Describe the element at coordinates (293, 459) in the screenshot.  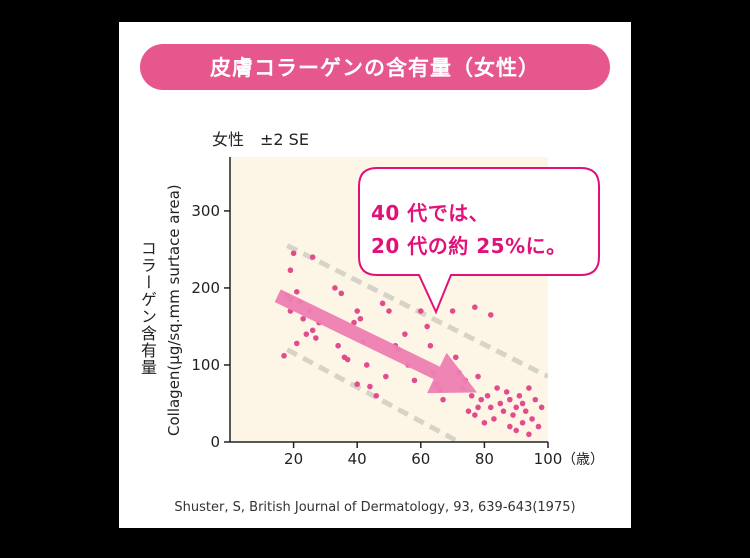
I see `x-tick-label: 20` at that location.